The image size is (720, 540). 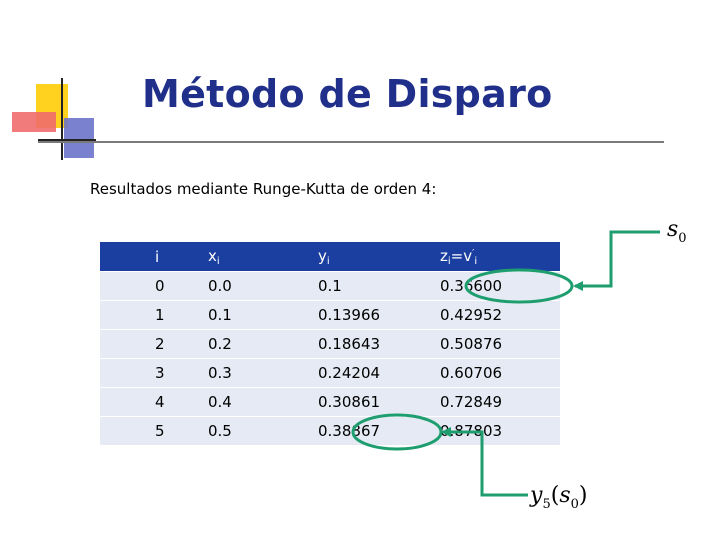 I want to click on cell-z: 0.36600, so click(x=500, y=286).